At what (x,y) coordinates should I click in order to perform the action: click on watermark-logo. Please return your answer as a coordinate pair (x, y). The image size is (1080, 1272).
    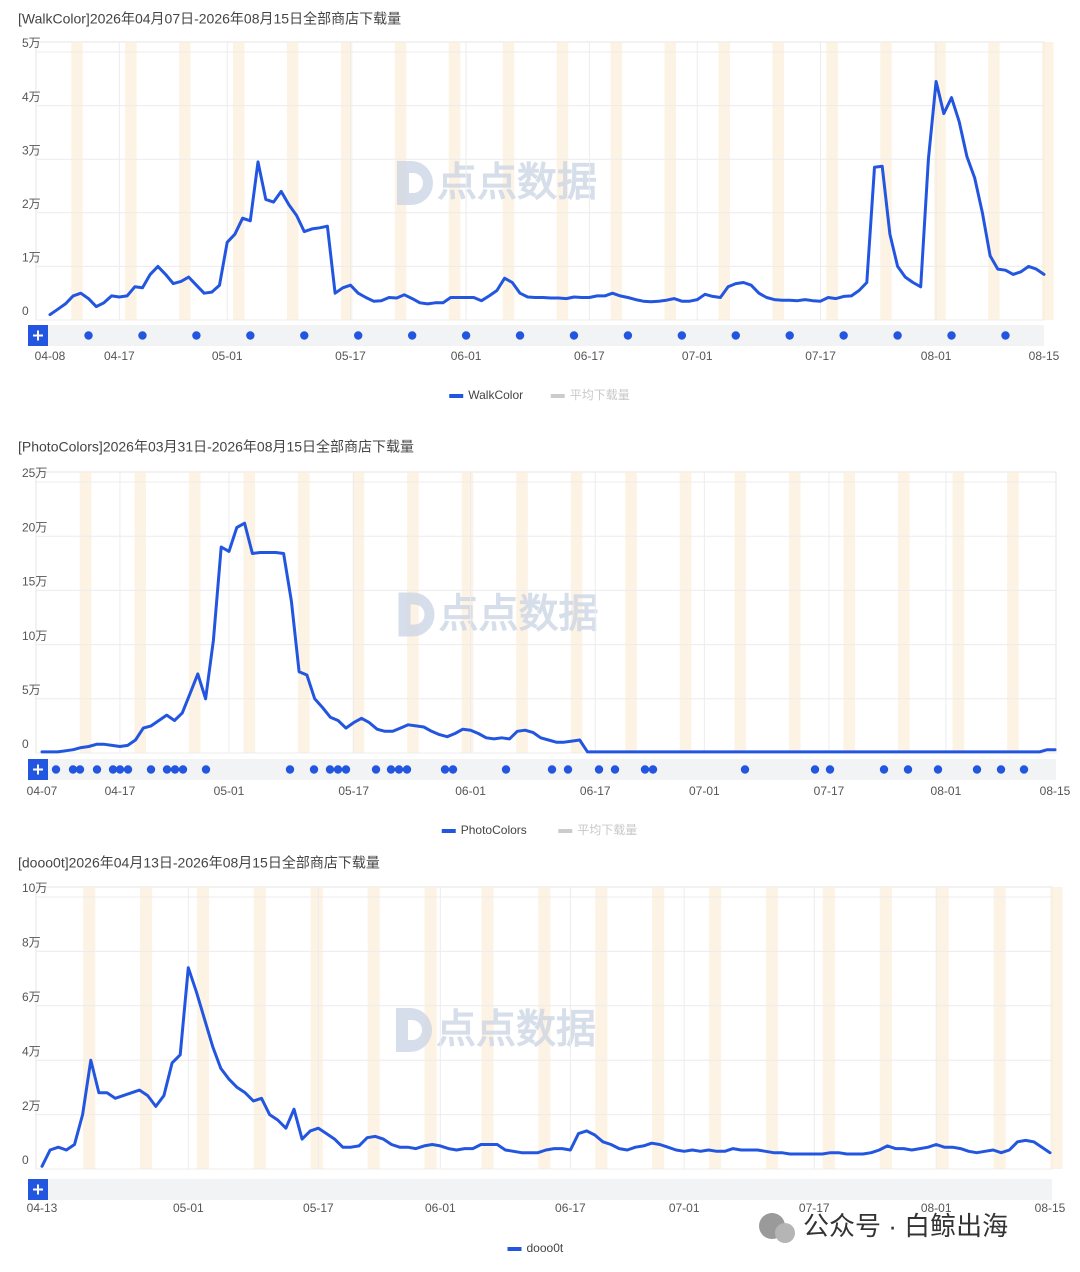
    Looking at the image, I should click on (414, 1030).